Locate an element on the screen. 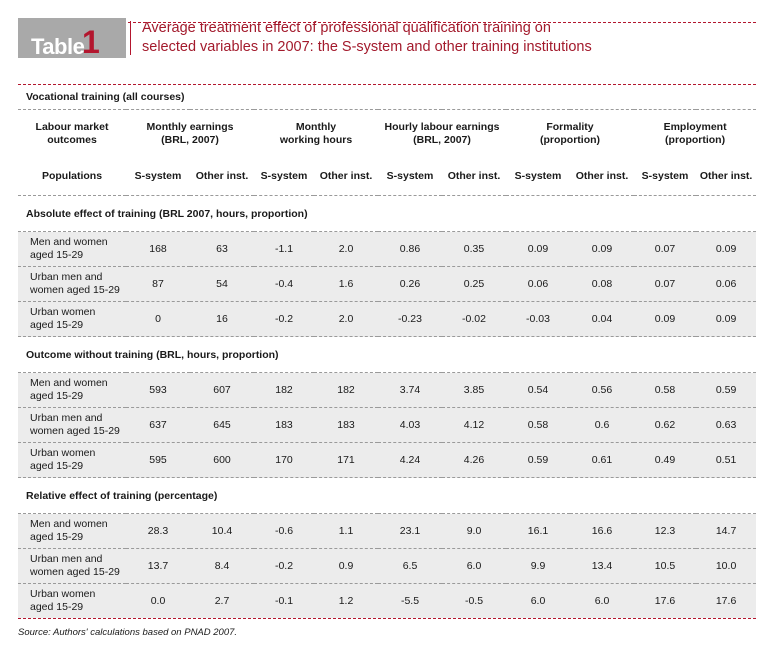  table-cell: 0.0 is located at coordinates (158, 600).